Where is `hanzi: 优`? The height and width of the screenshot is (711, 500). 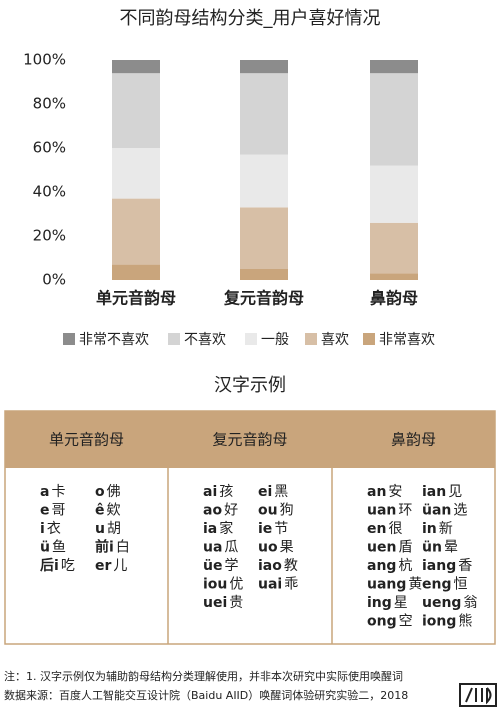
hanzi: 优 is located at coordinates (236, 585).